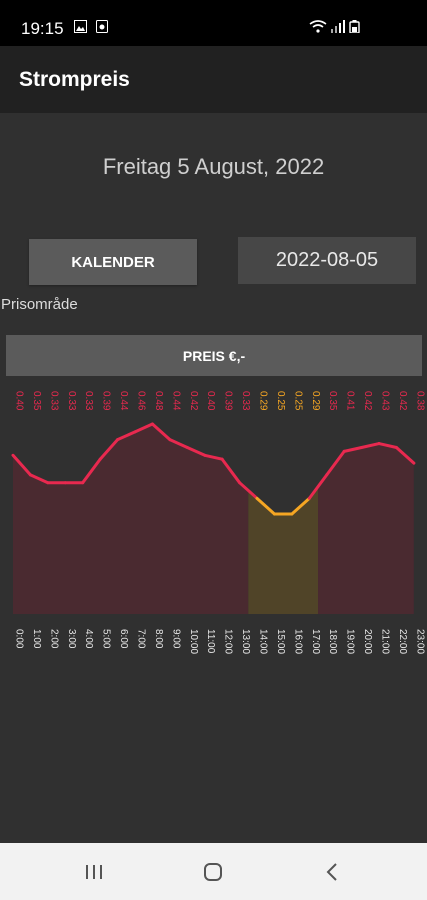  I want to click on hour-label: 0:00, so click(19, 639).